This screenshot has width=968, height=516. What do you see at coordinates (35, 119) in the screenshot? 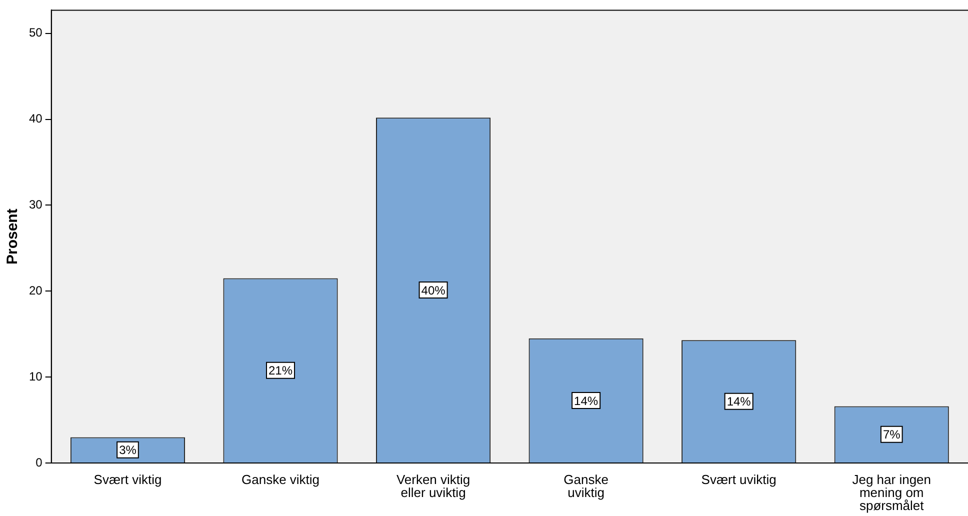
I see `y-tick-label: 40` at bounding box center [35, 119].